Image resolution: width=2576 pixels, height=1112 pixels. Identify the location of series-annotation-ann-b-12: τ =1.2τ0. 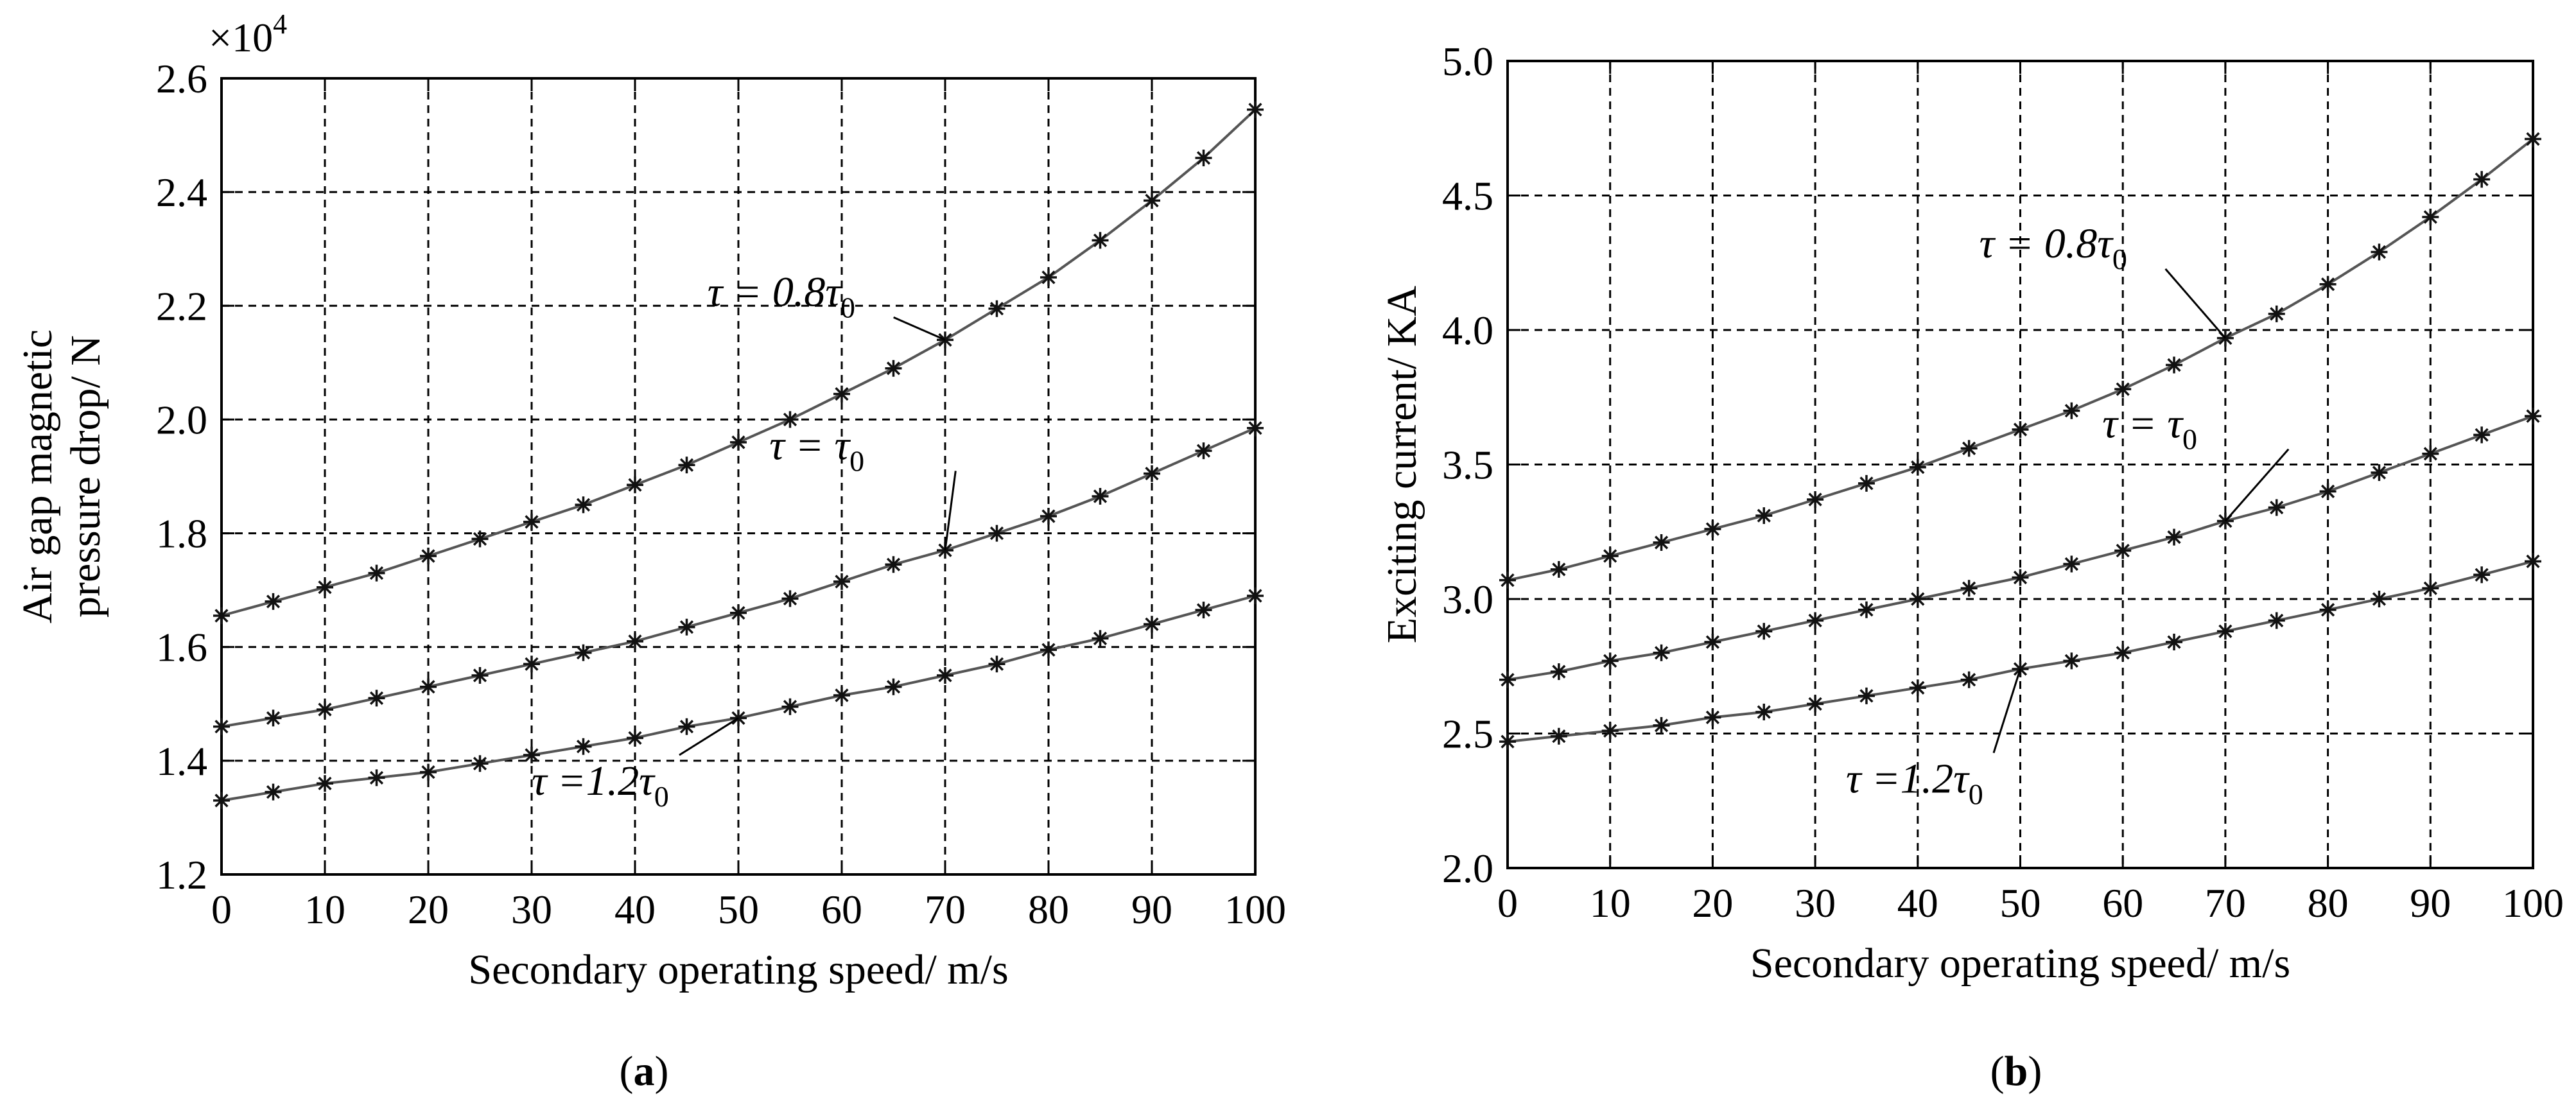
(1914, 784).